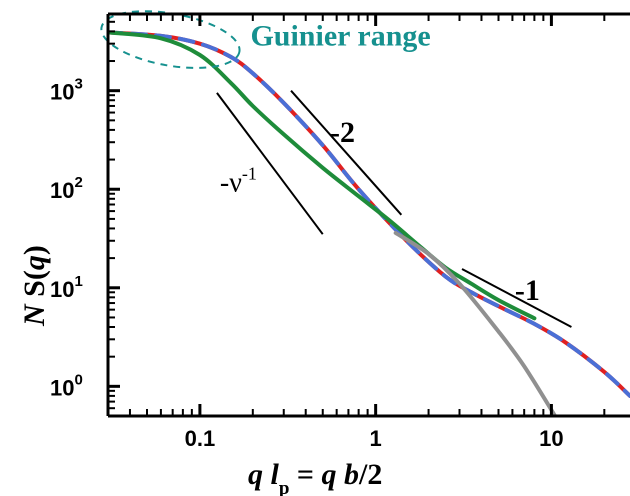 This screenshot has height=496, width=630. I want to click on y-tick-label: 10¹, so click(66, 287).